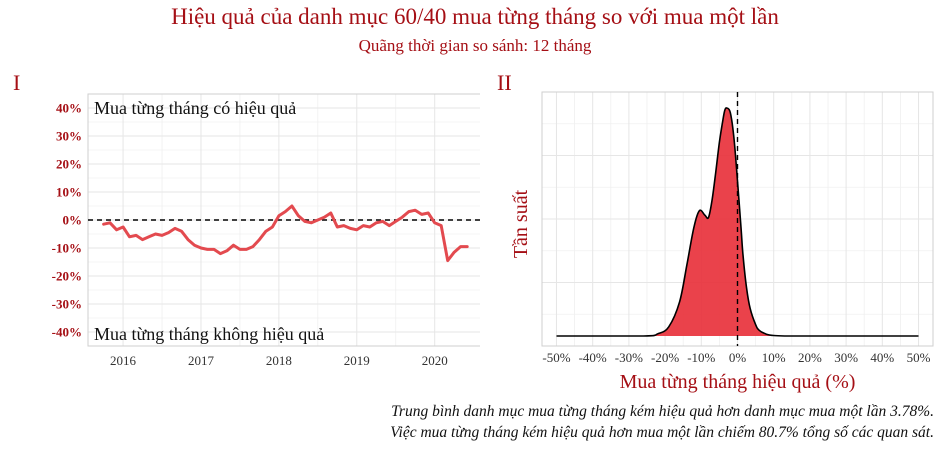  What do you see at coordinates (556, 357) in the screenshot?
I see `x-tick-label: -50%` at bounding box center [556, 357].